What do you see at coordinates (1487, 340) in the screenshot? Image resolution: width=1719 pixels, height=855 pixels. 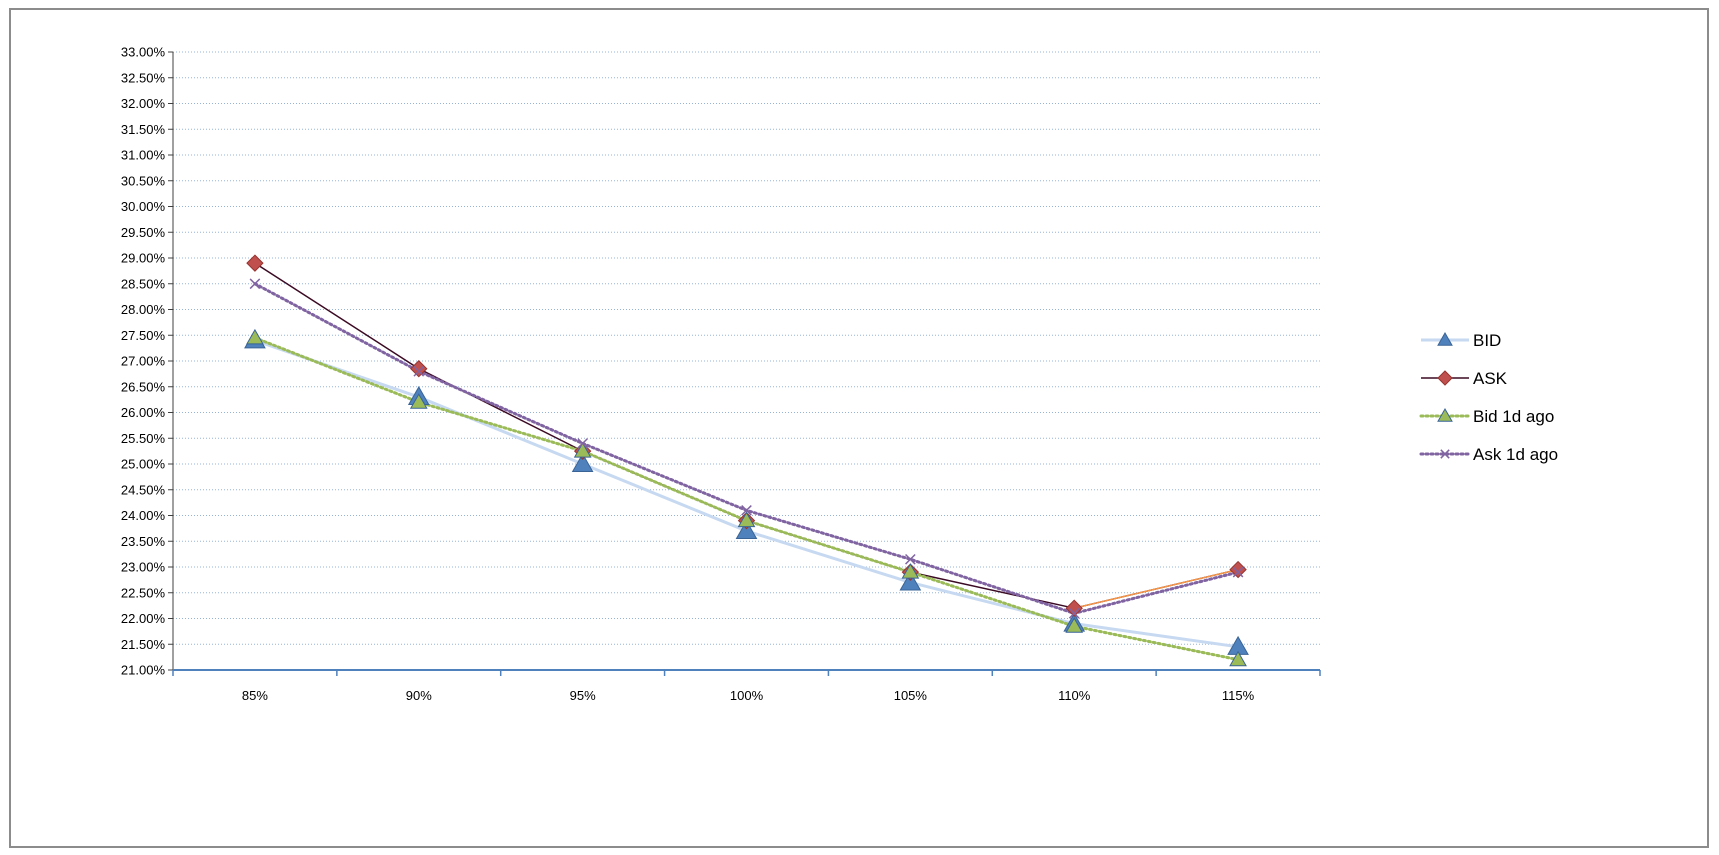 I see `legend-label: BID` at bounding box center [1487, 340].